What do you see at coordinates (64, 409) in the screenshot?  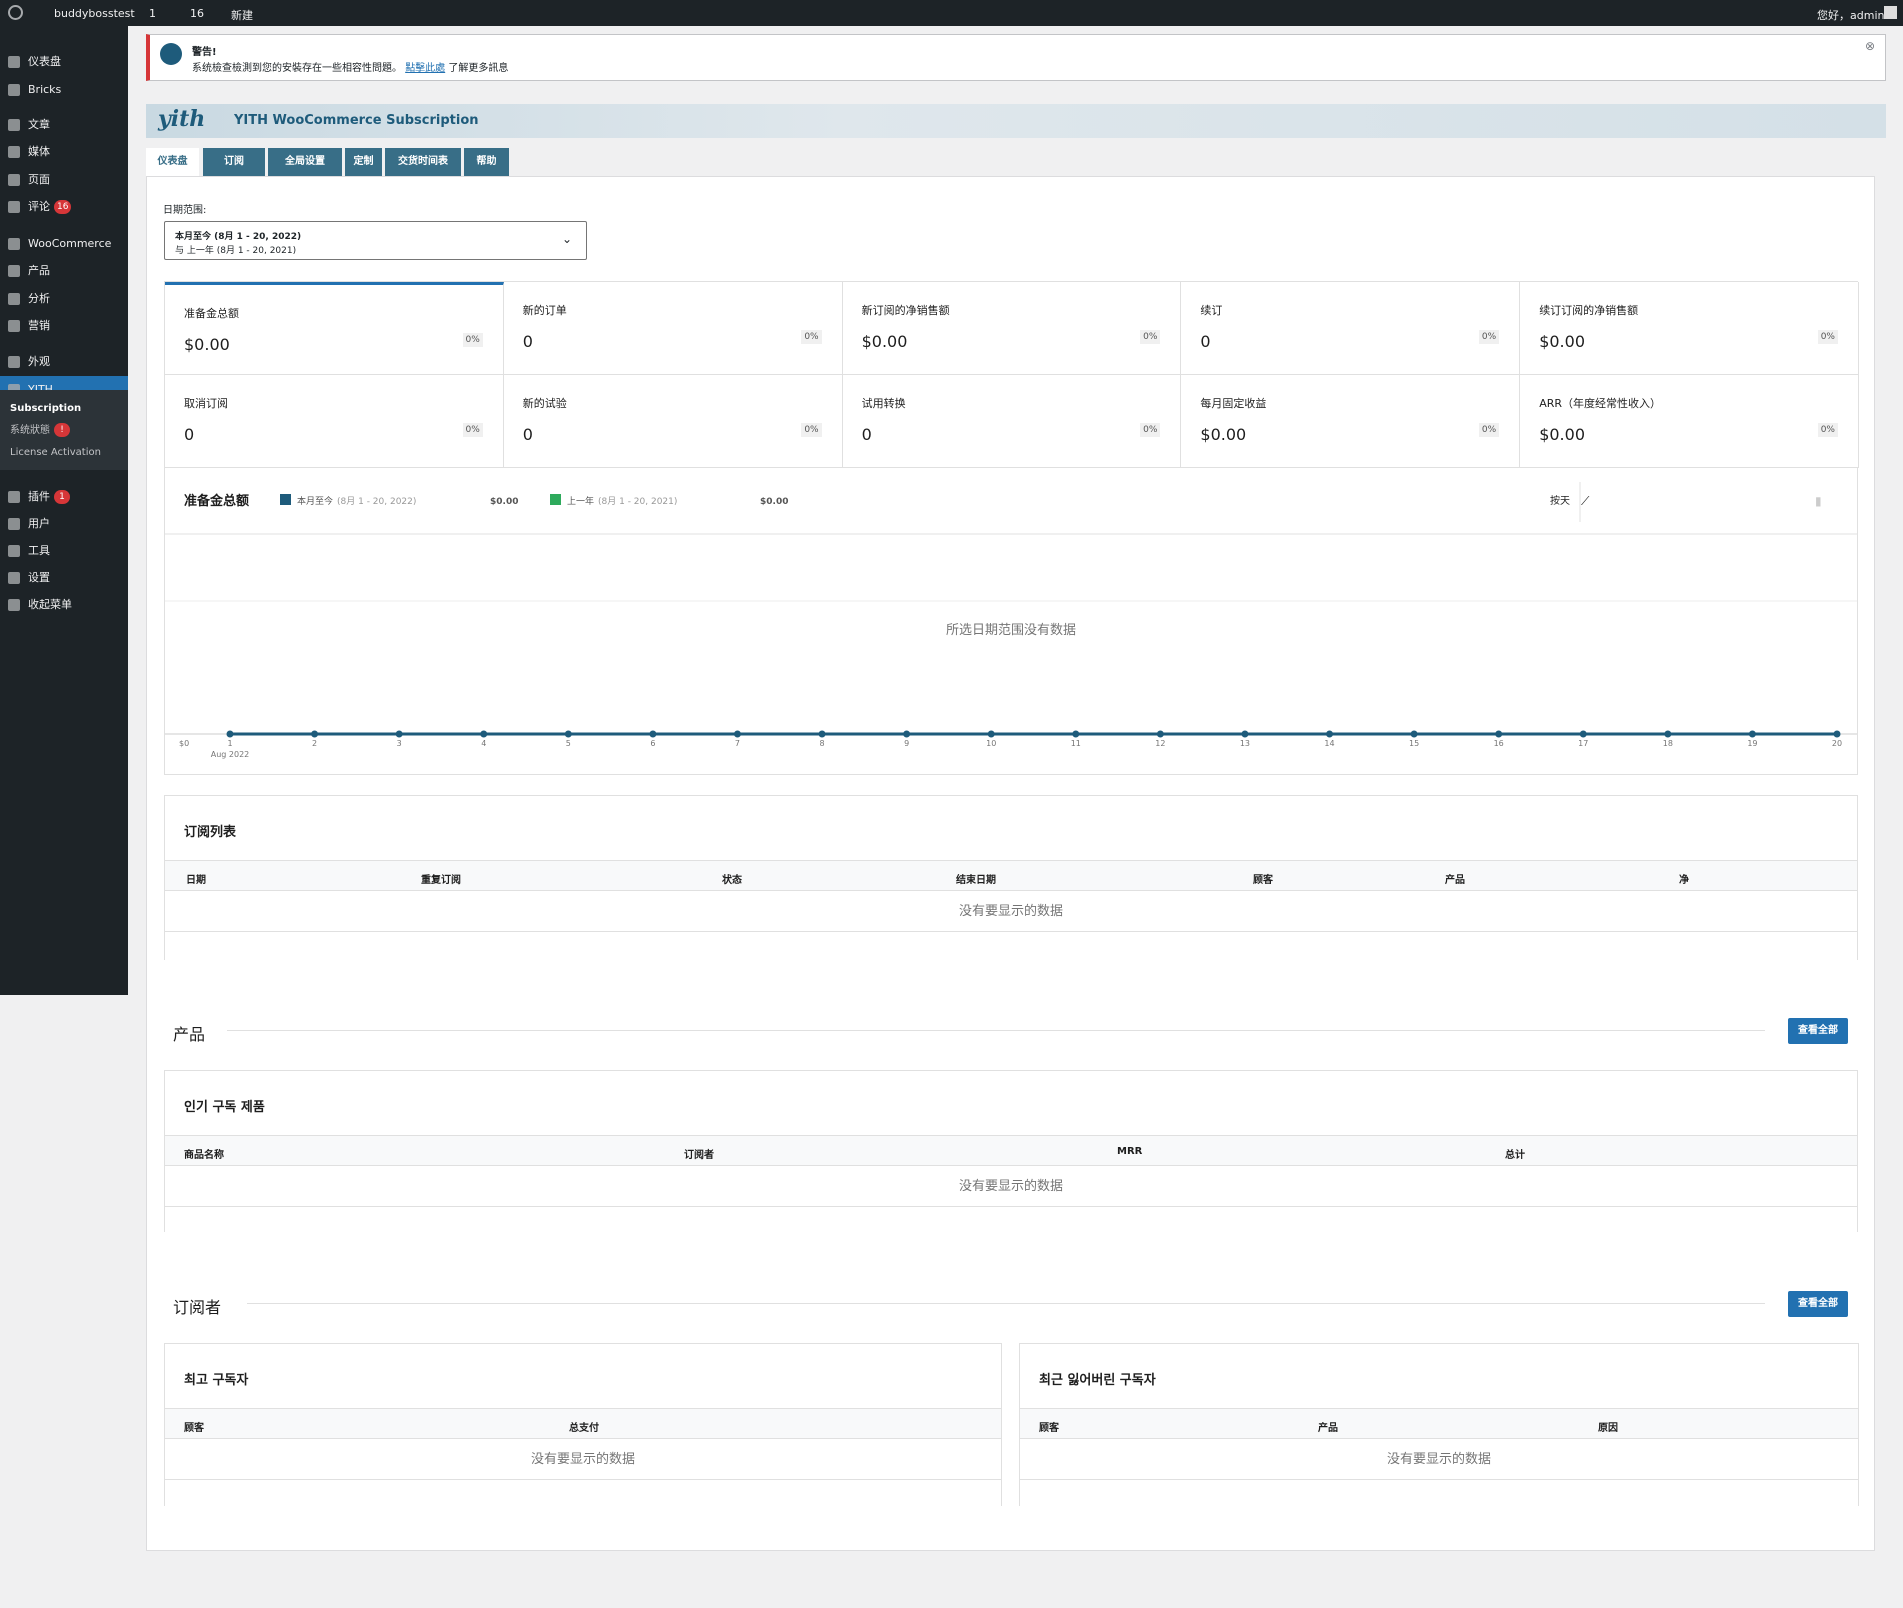 I see `submenu-item: Subscription` at bounding box center [64, 409].